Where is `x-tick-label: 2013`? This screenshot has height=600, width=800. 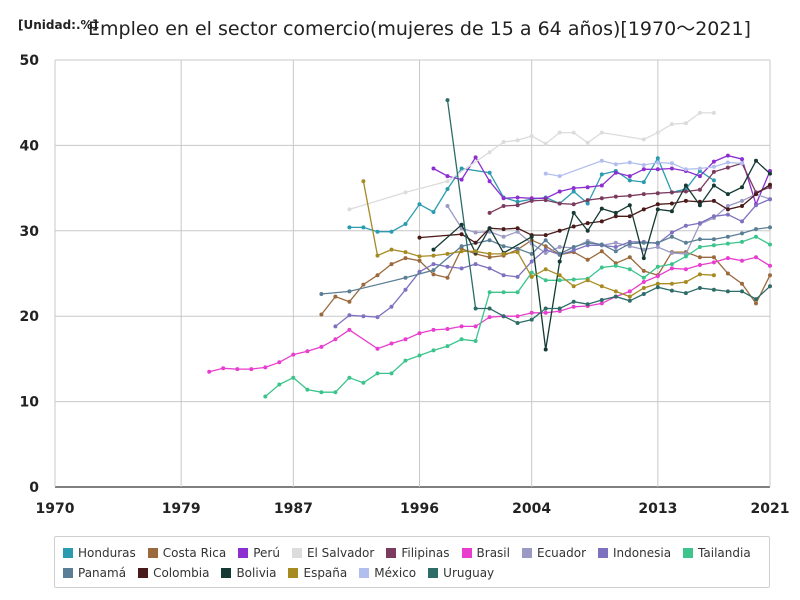 x-tick-label: 2013 is located at coordinates (657, 509).